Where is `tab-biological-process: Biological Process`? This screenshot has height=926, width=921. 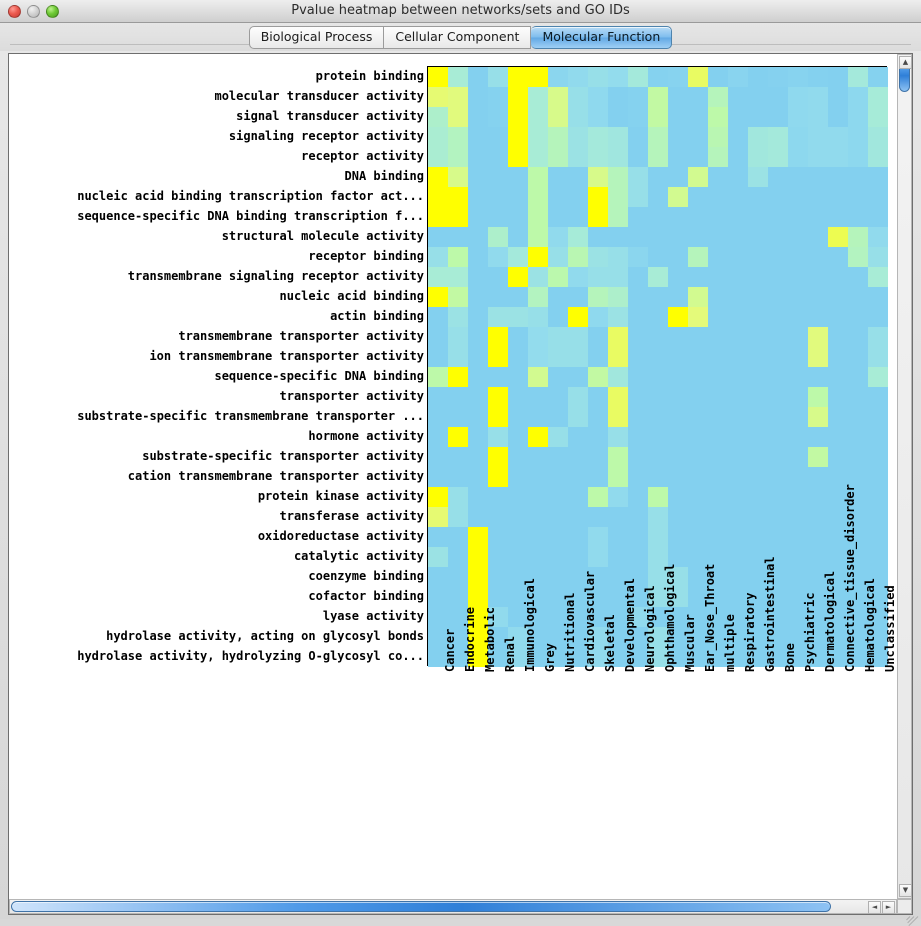
tab-biological-process: Biological Process is located at coordinates (316, 37).